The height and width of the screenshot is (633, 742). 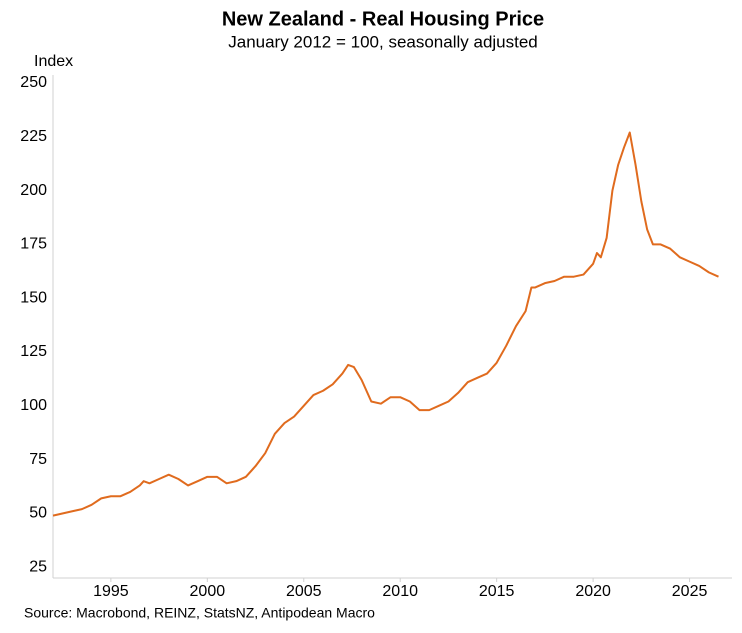 I want to click on x-tick-label: 1995, so click(x=111, y=591).